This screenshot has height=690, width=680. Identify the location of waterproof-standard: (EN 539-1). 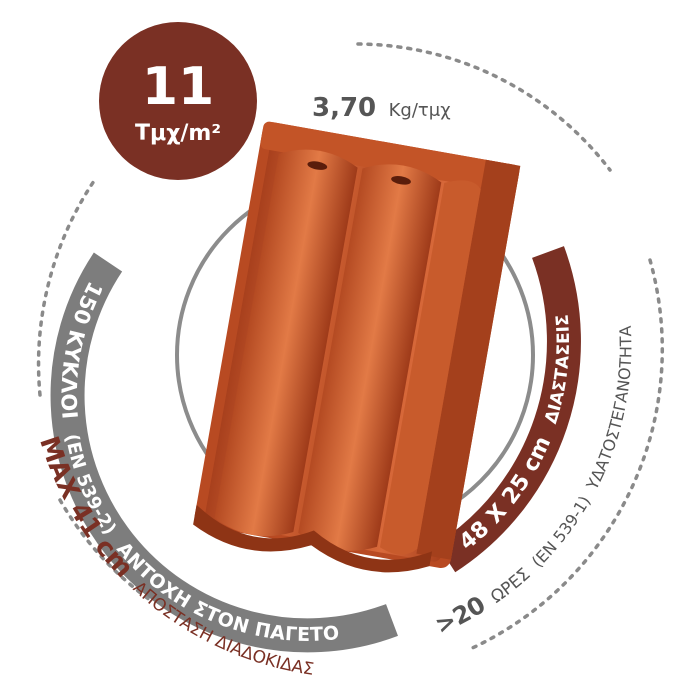
(561, 532).